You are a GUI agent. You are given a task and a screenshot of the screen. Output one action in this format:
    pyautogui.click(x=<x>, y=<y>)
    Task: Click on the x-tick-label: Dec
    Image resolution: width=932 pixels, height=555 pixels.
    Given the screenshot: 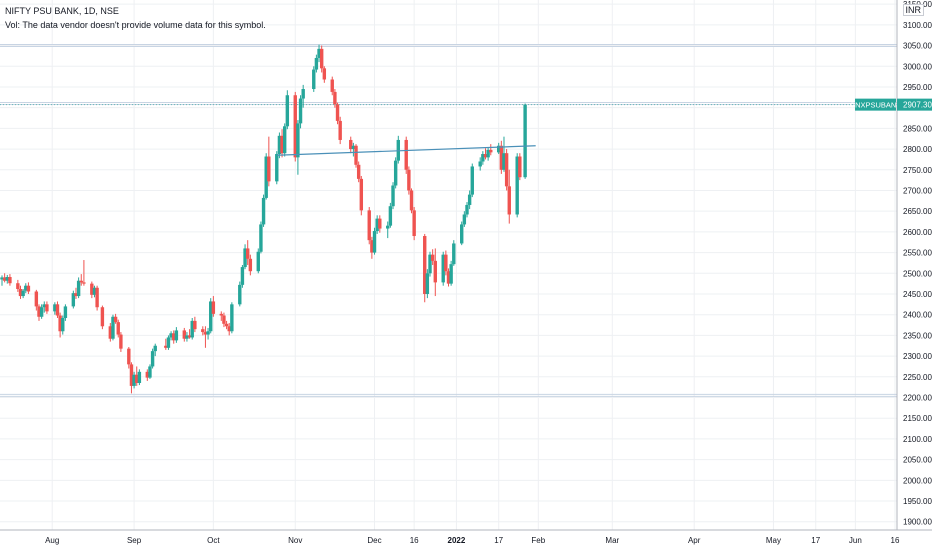 What is the action you would take?
    pyautogui.click(x=374, y=540)
    